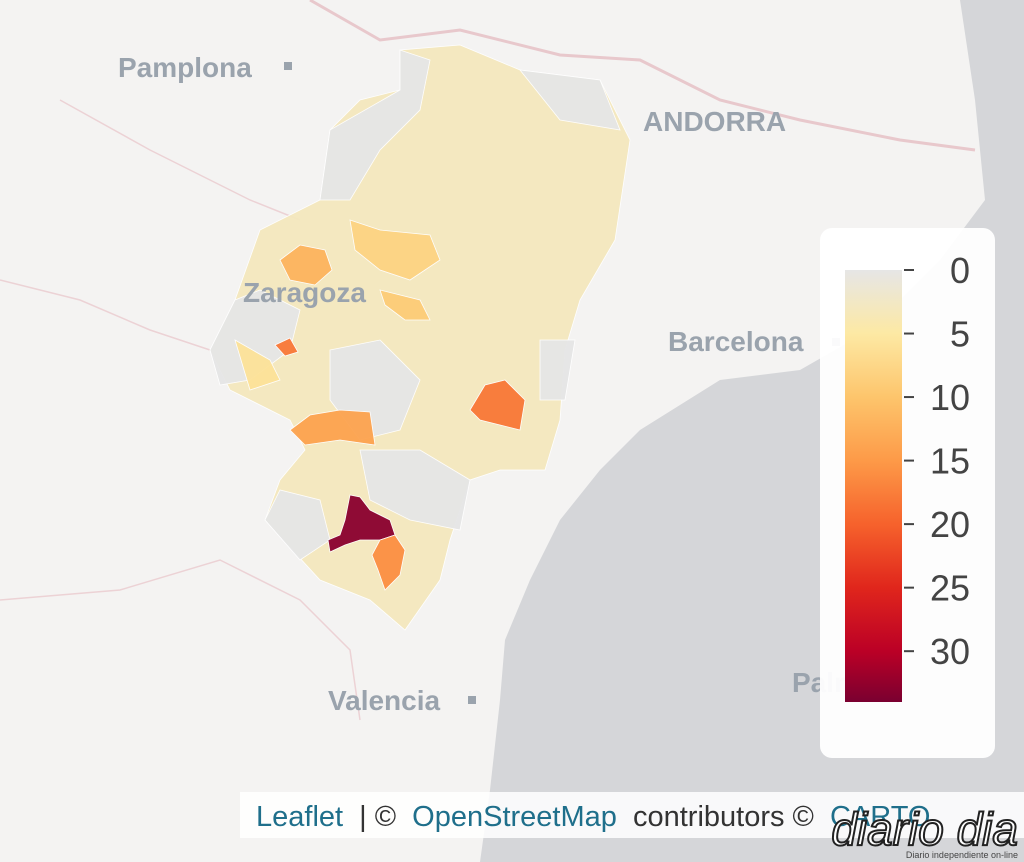 The height and width of the screenshot is (862, 1024). I want to click on legend-tick-label: 25, so click(950, 588).